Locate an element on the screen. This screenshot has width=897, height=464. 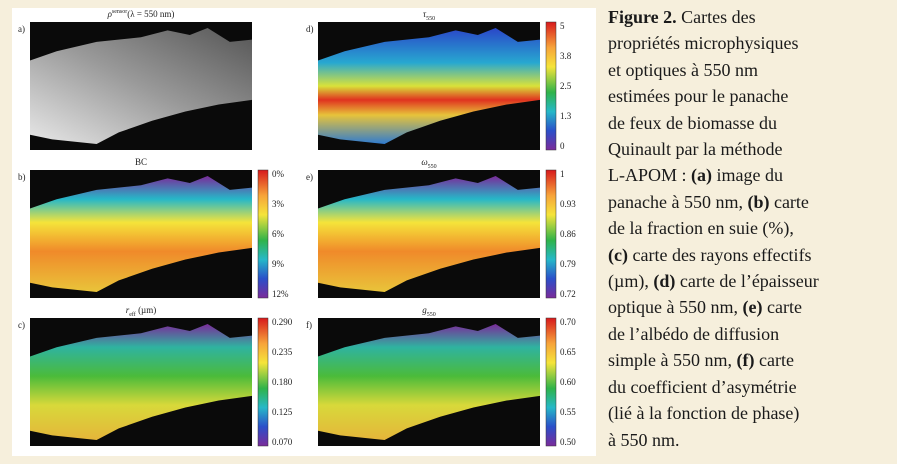
colorbar-label: 0.50 is located at coordinates (568, 442).